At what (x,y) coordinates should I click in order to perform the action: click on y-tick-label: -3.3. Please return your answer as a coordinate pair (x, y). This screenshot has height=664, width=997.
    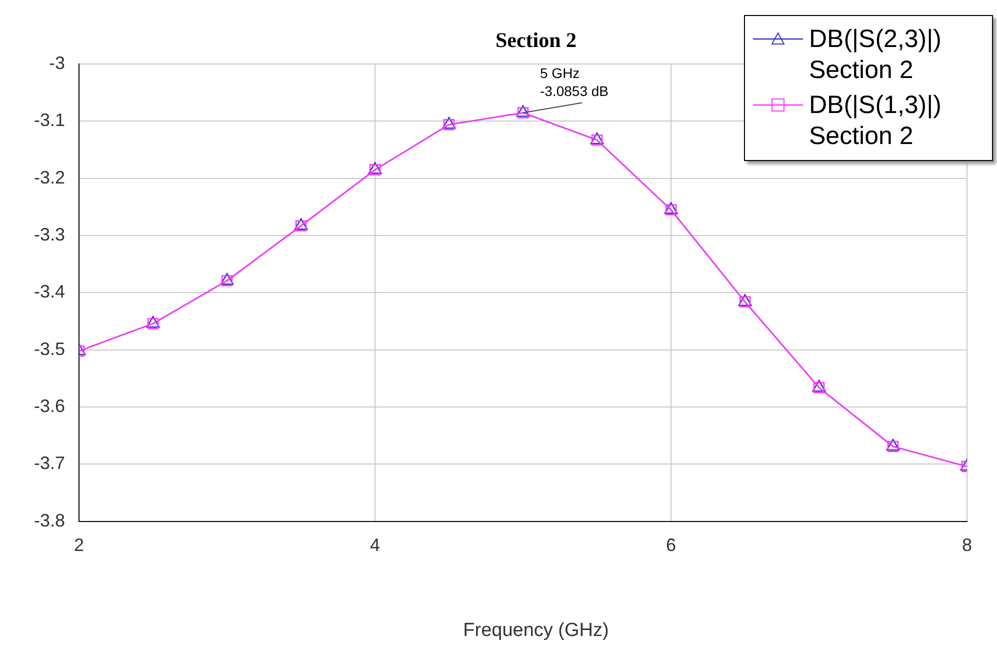
    Looking at the image, I should click on (50, 234).